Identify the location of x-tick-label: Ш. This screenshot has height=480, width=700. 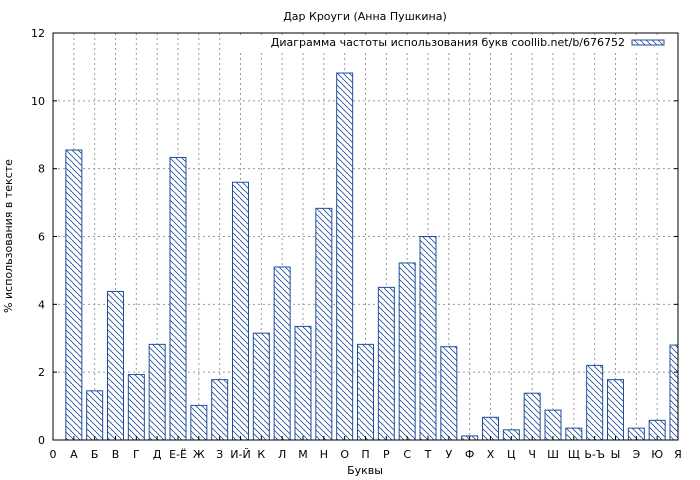
(553, 454).